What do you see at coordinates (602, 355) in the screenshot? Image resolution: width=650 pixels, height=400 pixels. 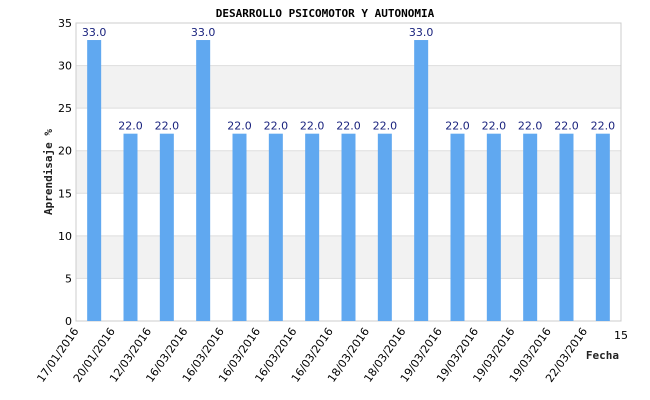 I see `x-axis-label: Fecha` at bounding box center [602, 355].